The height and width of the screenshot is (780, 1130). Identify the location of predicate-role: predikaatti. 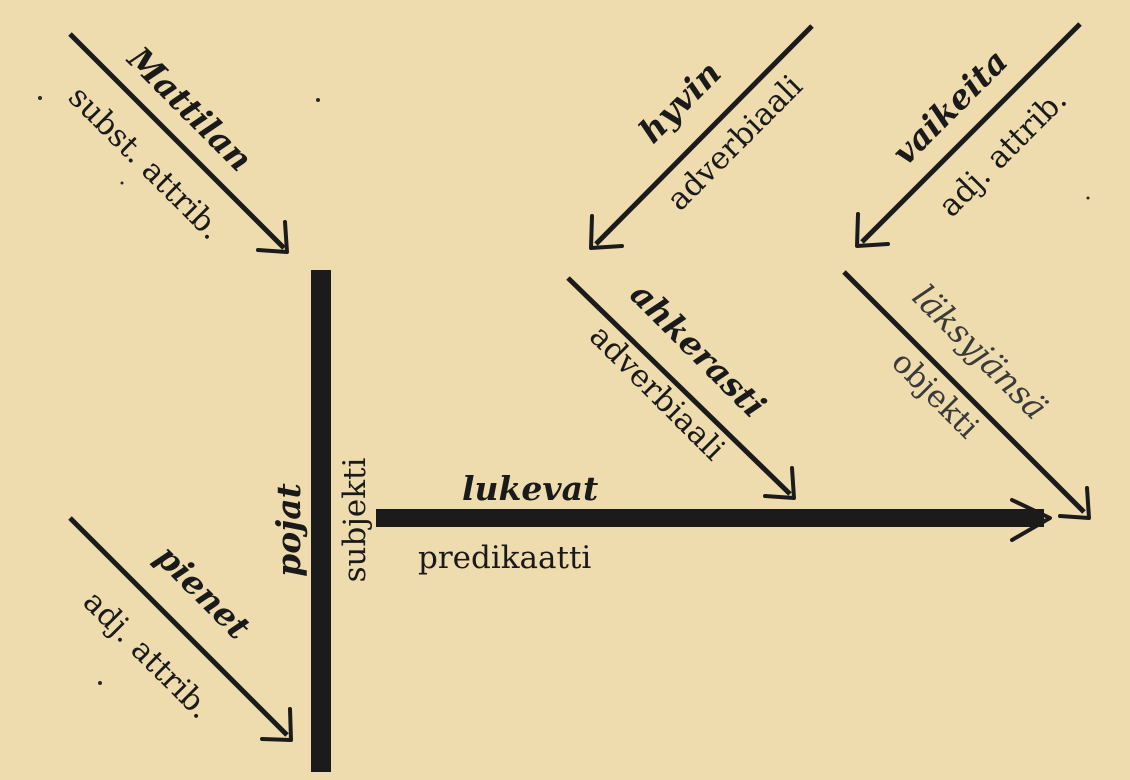
(504, 558).